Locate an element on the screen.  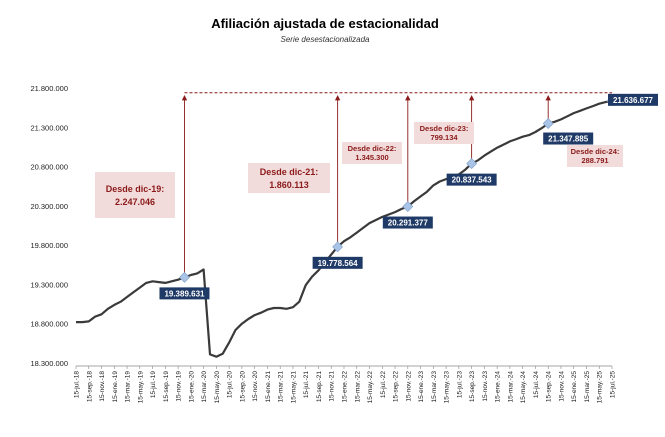
annotation-value: 1.345.300 is located at coordinates (371, 157).